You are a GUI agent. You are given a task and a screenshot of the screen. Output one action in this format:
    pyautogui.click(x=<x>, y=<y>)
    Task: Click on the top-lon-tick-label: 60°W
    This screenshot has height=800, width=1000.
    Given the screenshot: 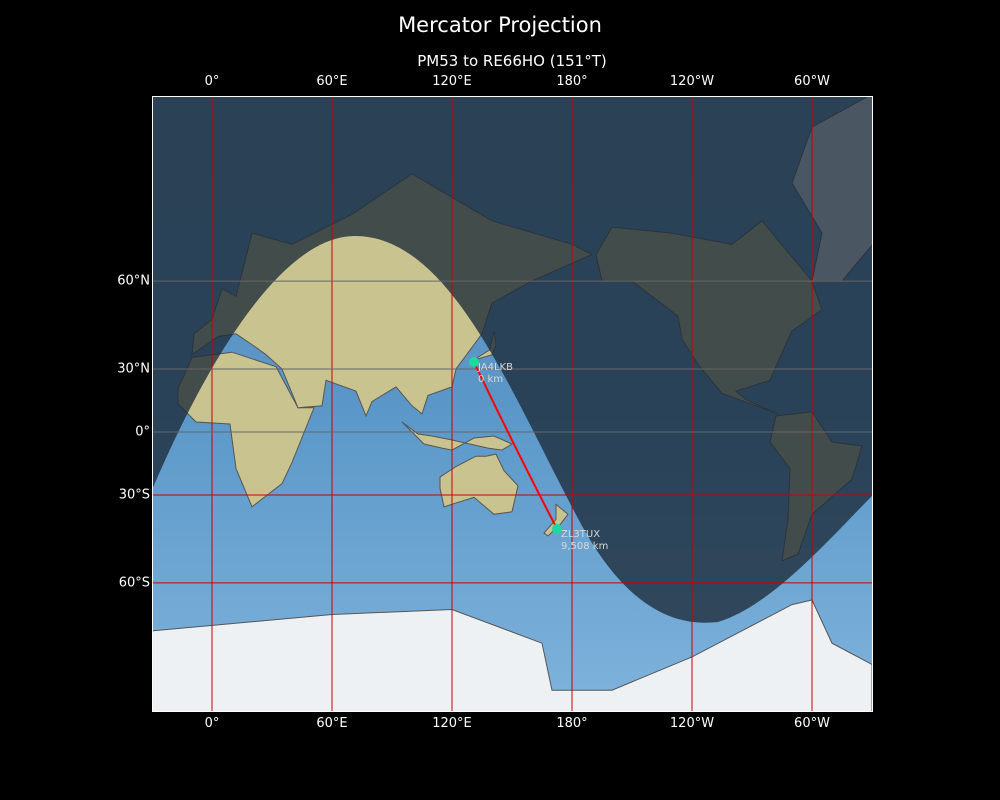 What is the action you would take?
    pyautogui.click(x=812, y=81)
    